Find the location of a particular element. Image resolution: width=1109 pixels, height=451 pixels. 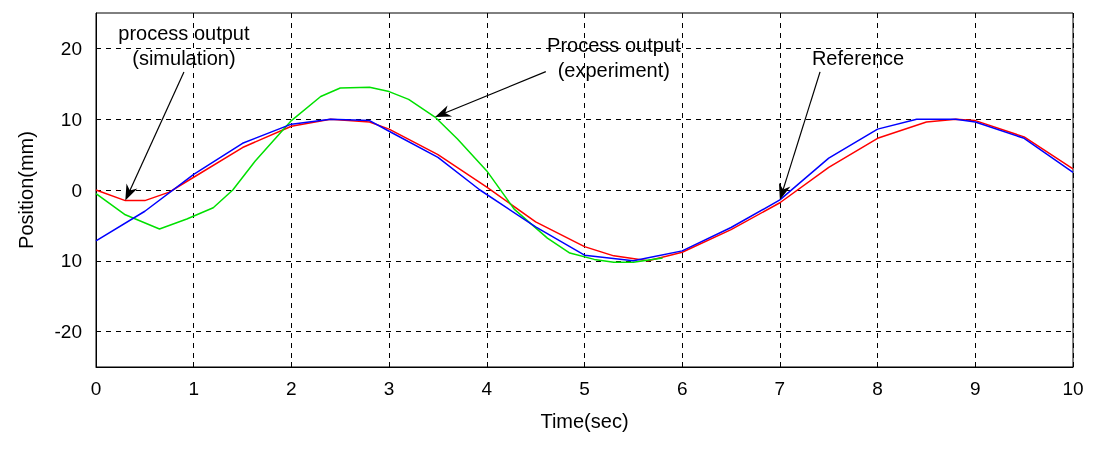

x-tick-label: 8 is located at coordinates (877, 388).